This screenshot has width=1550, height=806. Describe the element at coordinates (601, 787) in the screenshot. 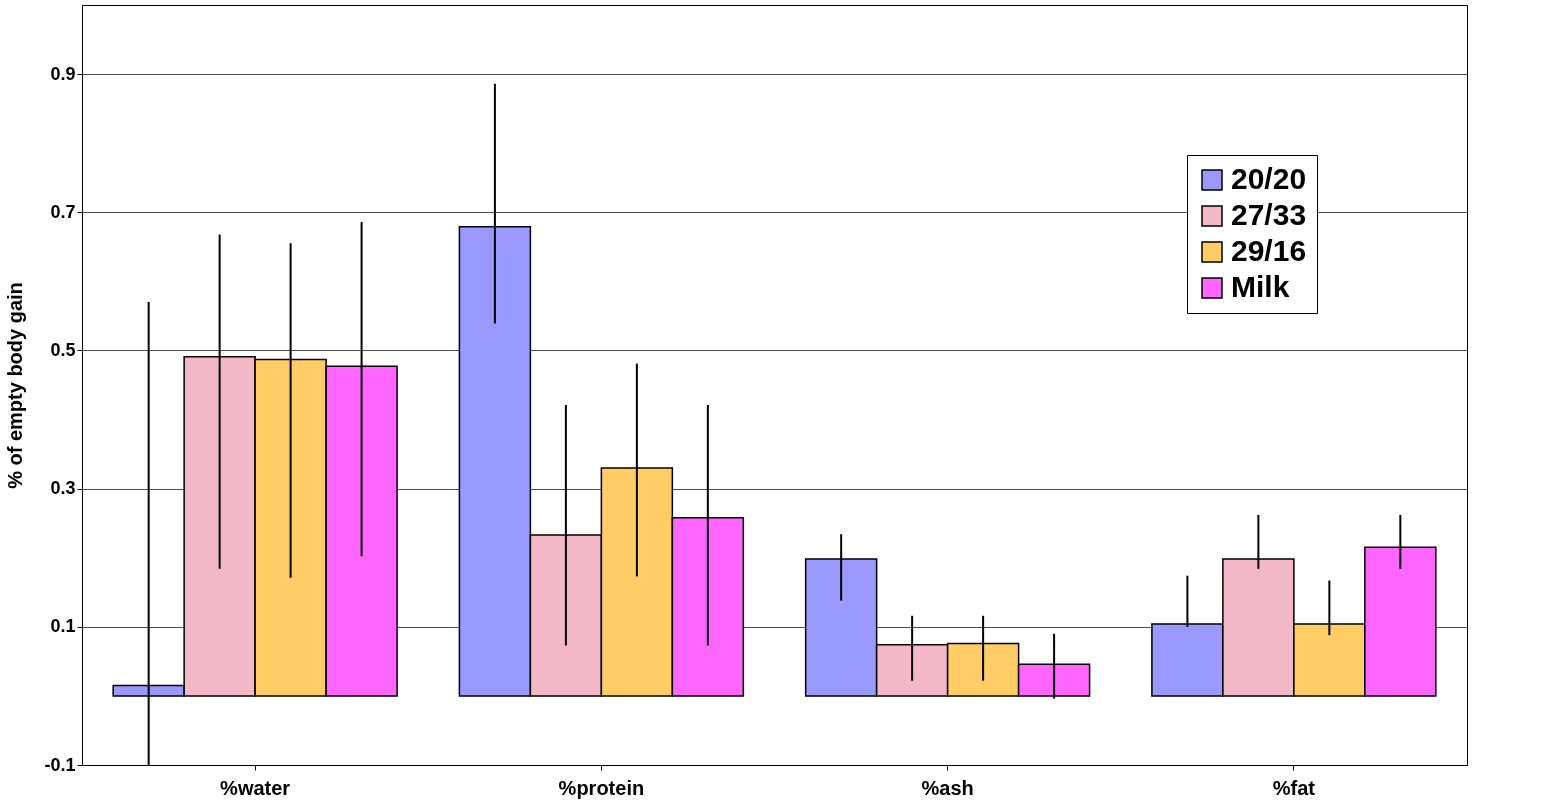

I see `x-tick-label: %protein` at that location.